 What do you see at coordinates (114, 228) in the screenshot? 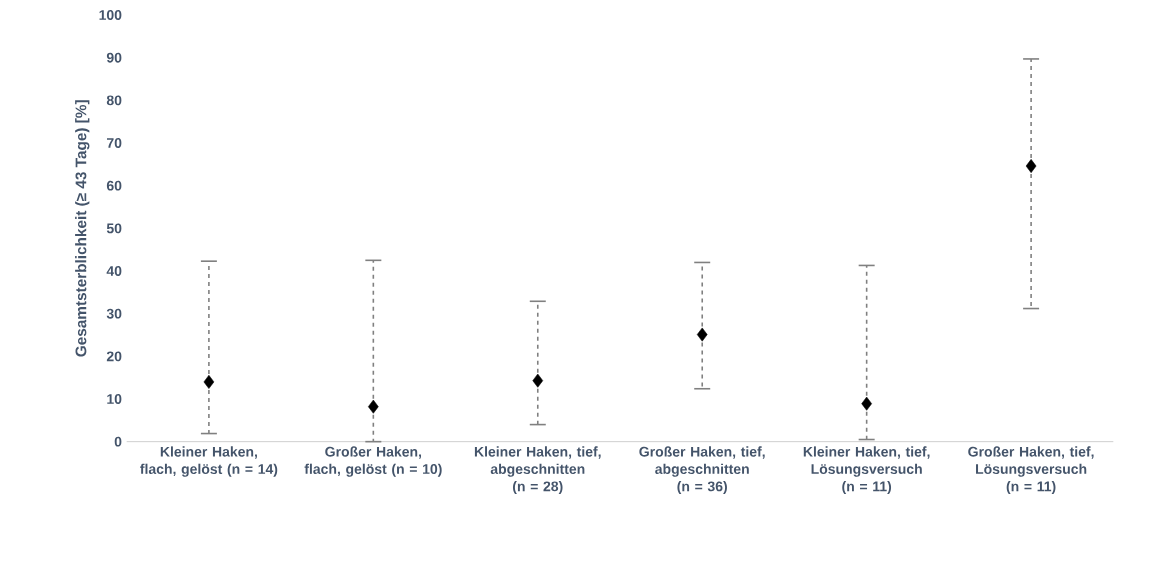
I see `y-tick-label: 50` at bounding box center [114, 228].